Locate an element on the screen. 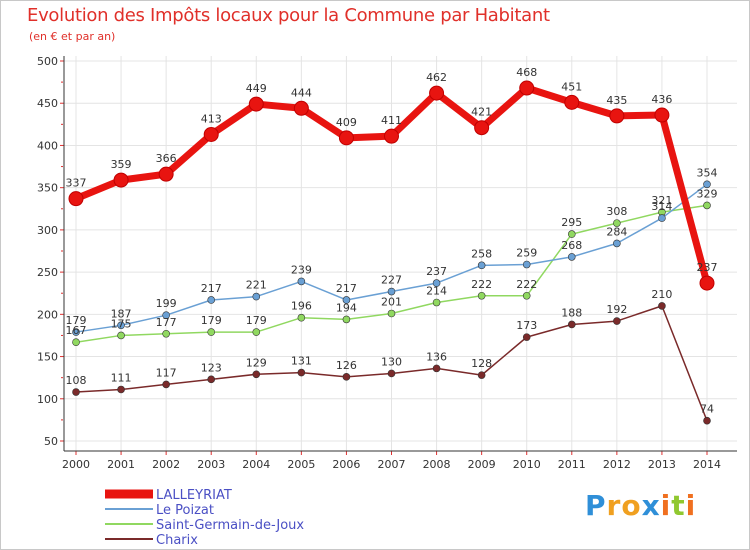  logo-letter: i is located at coordinates (666, 505).